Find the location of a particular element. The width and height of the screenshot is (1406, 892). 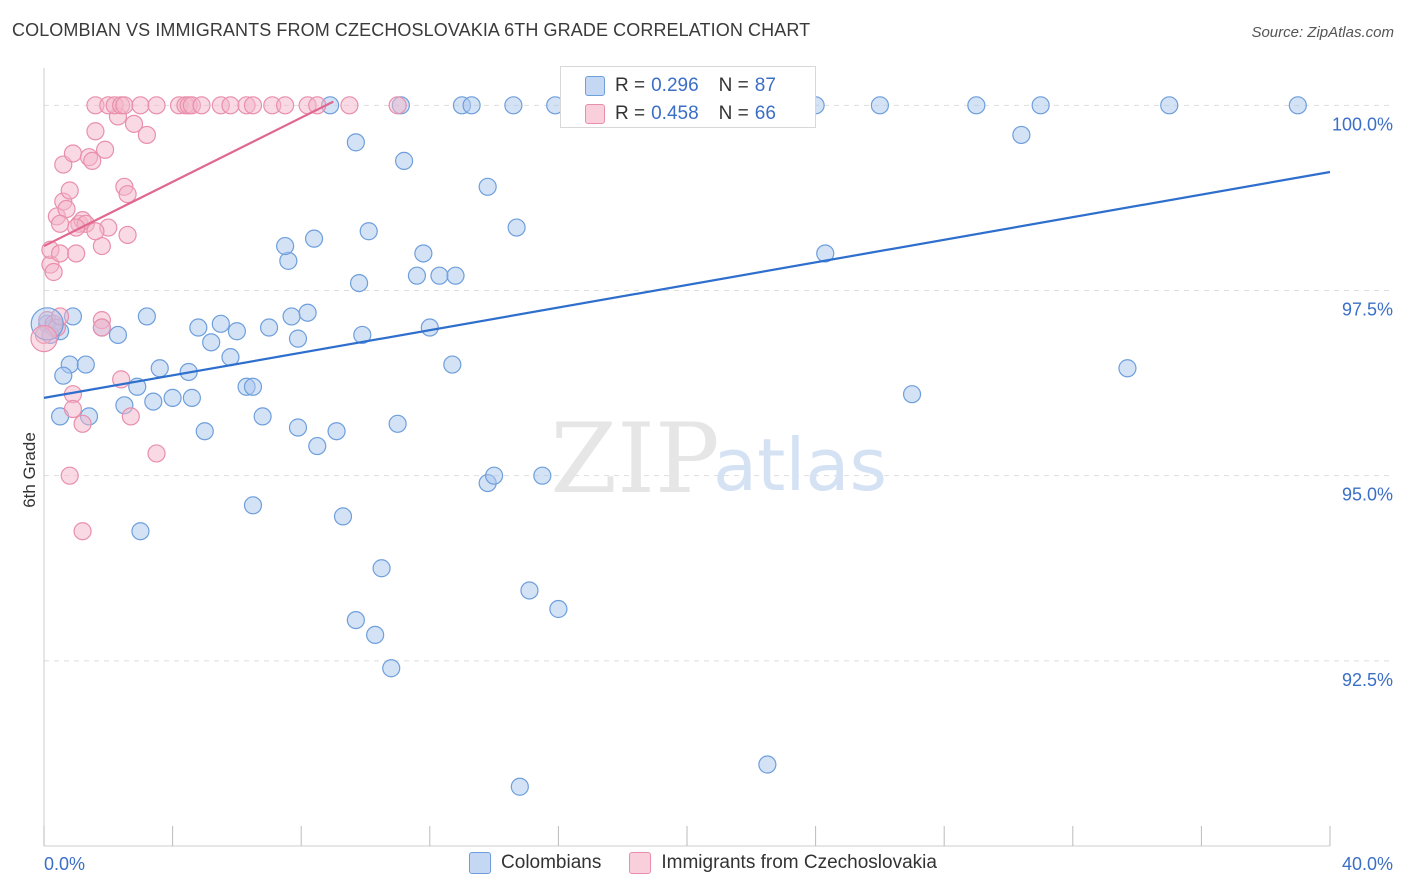

legend-label-colombians: Colombians is located at coordinates (551, 862).